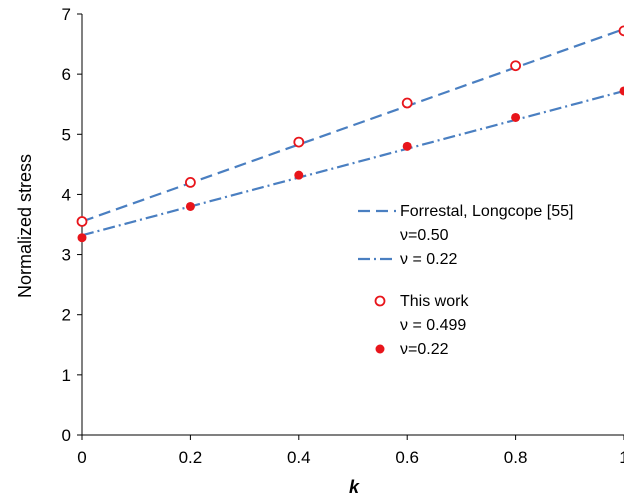 The image size is (624, 499). I want to click on y-tick-label: 0, so click(66, 435).